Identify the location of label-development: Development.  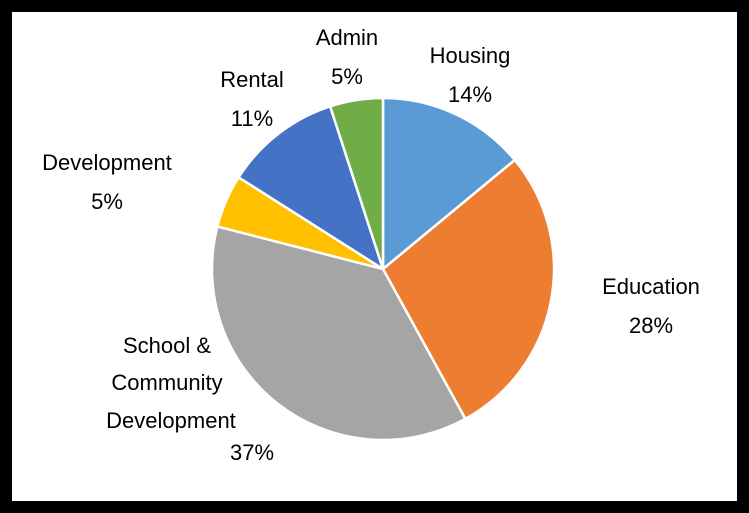
(107, 162).